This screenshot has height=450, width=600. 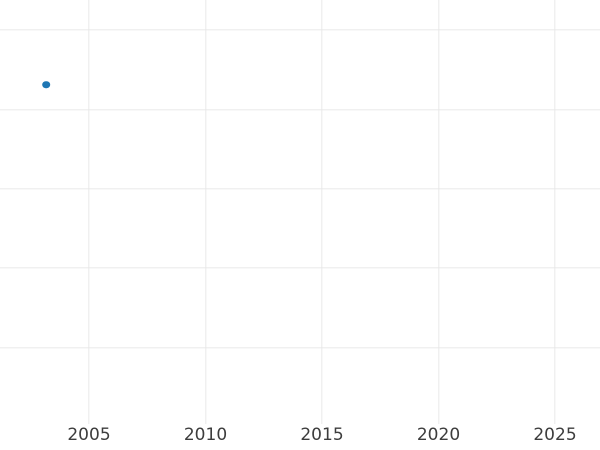 I want to click on x-tick-label: 2005, so click(x=89, y=435).